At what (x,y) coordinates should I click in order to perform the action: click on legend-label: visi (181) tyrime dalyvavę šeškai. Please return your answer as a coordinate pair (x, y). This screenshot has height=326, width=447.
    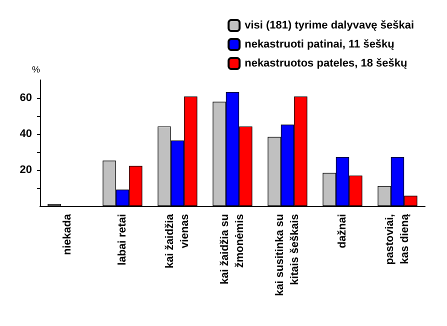
    Looking at the image, I should click on (329, 26).